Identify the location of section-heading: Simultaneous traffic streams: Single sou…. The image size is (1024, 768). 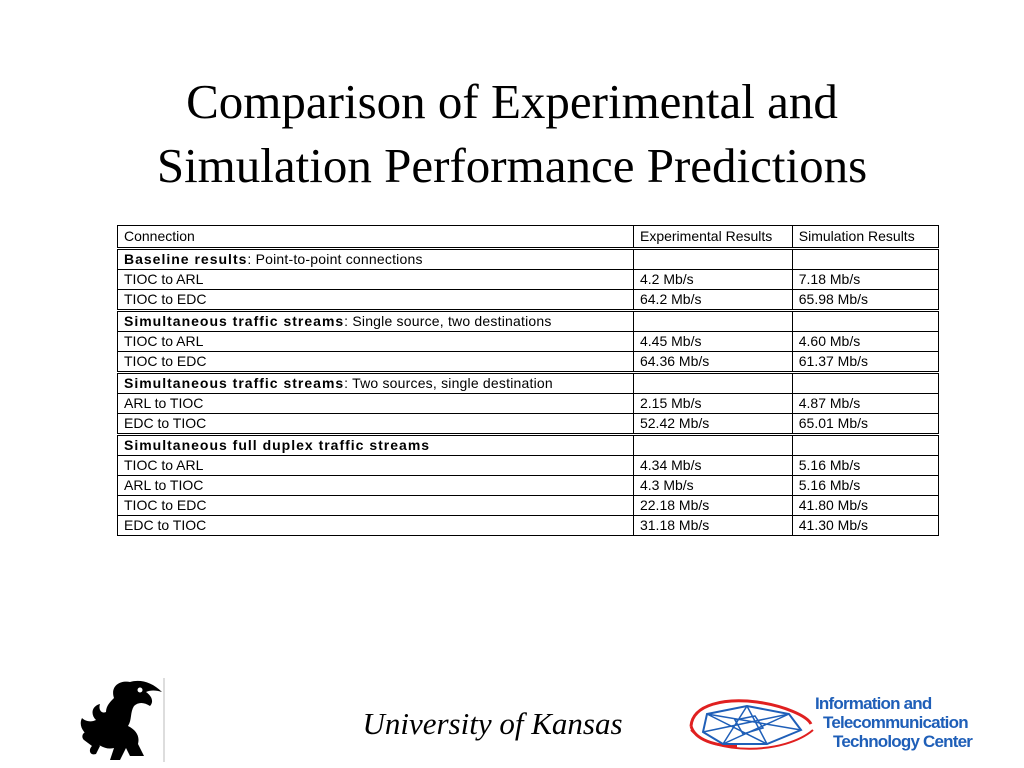
(375, 320).